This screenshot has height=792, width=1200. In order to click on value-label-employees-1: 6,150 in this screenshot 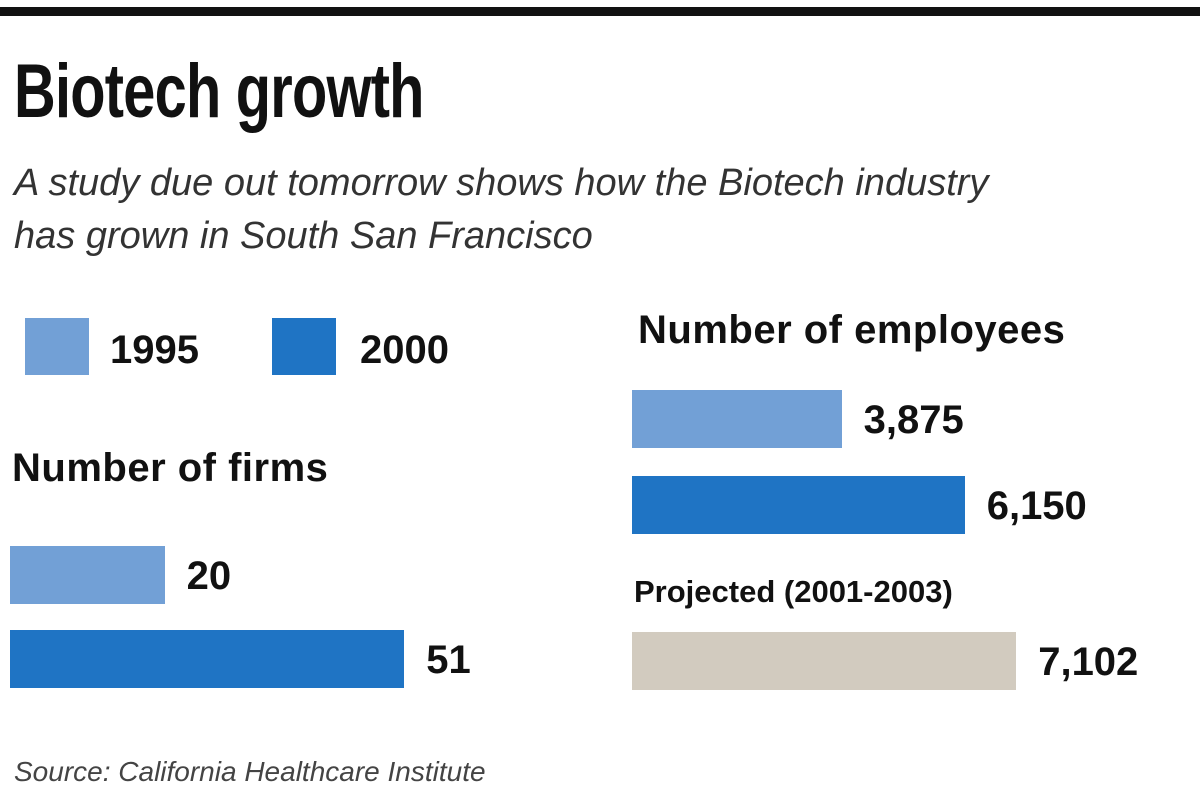, I will do `click(1036, 506)`.